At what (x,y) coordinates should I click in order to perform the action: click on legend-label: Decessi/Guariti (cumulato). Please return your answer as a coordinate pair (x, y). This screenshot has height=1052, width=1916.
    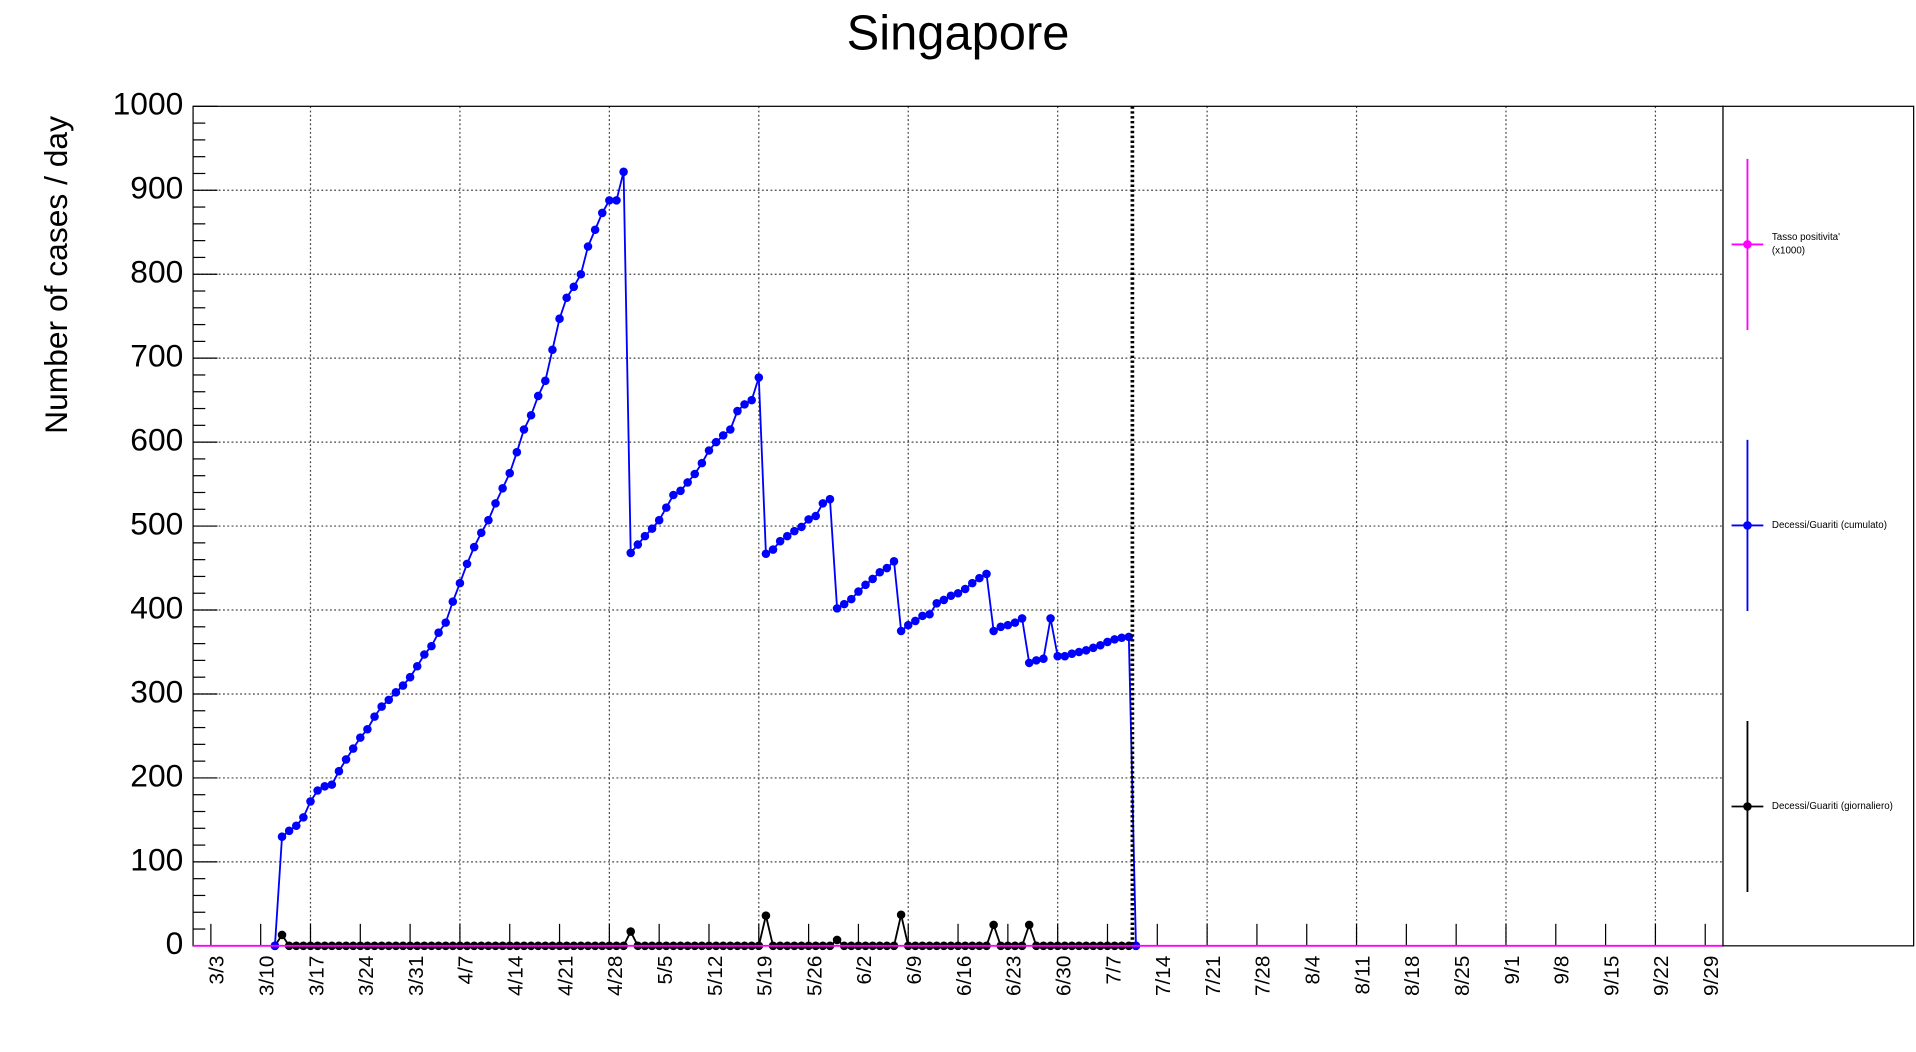
    Looking at the image, I should click on (1829, 525).